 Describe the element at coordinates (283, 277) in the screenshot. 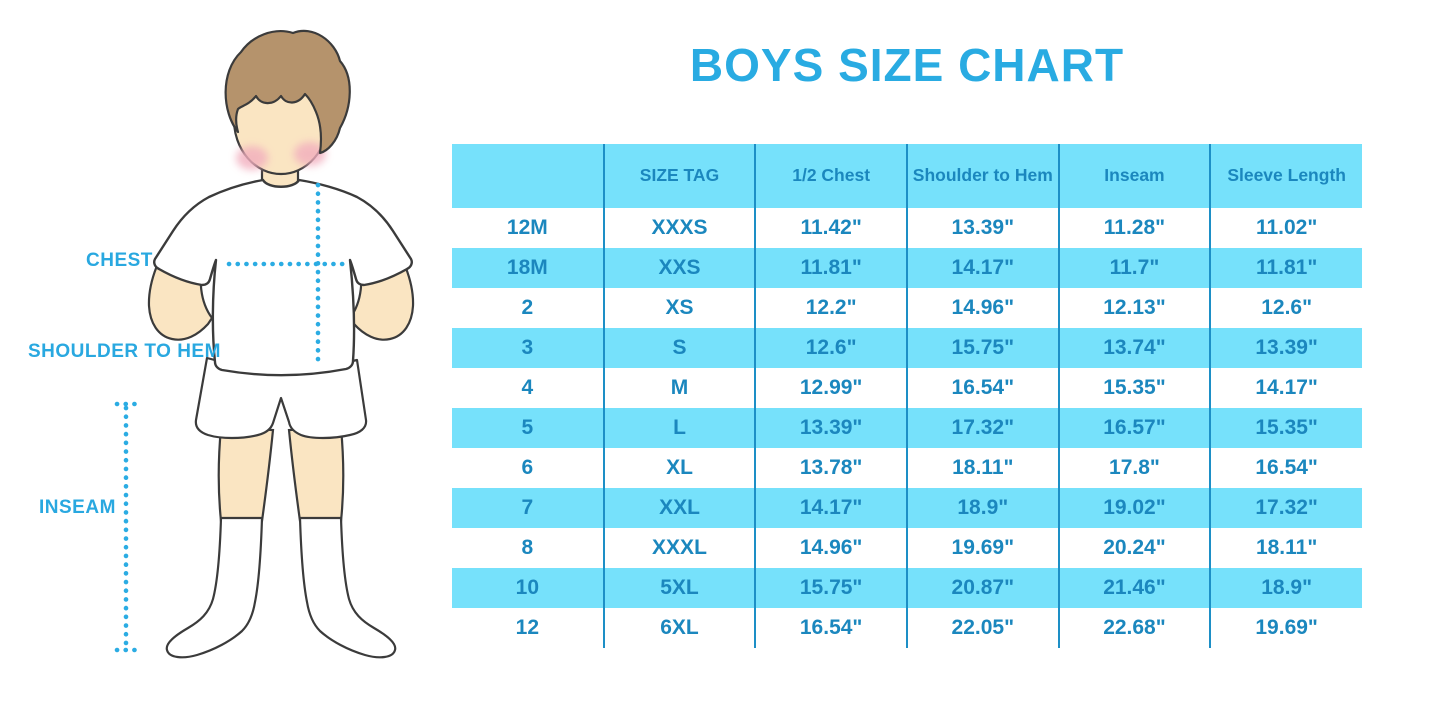

I see `boy-shirt` at that location.